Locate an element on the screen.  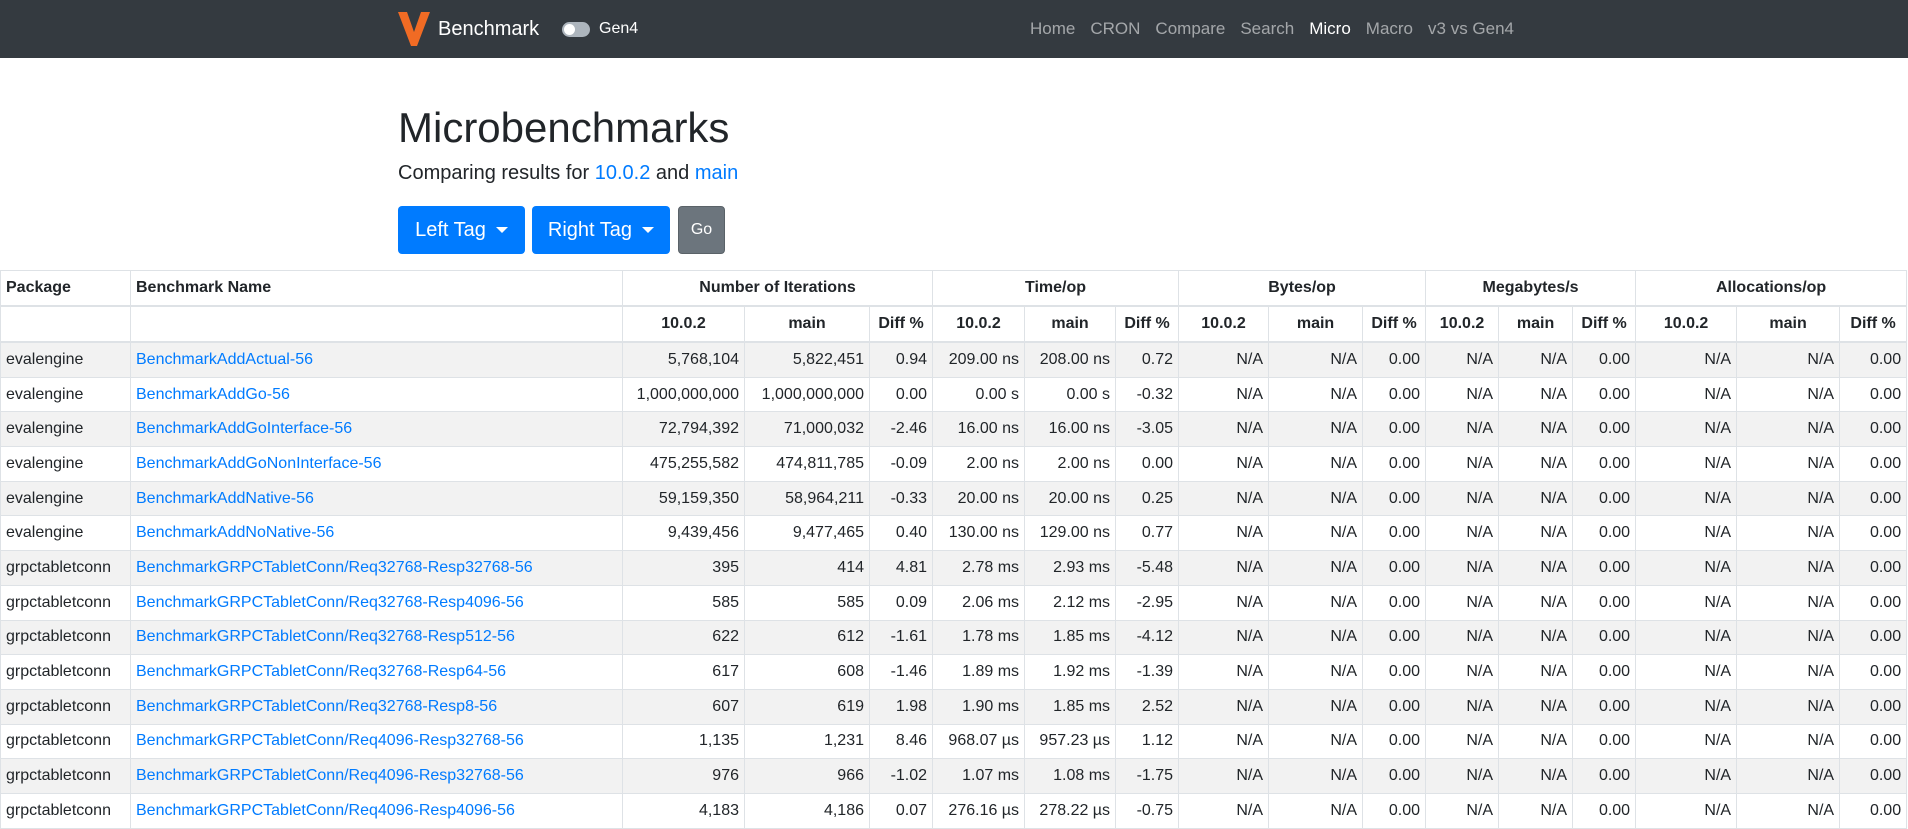
value-cell: 622 is located at coordinates (683, 637).